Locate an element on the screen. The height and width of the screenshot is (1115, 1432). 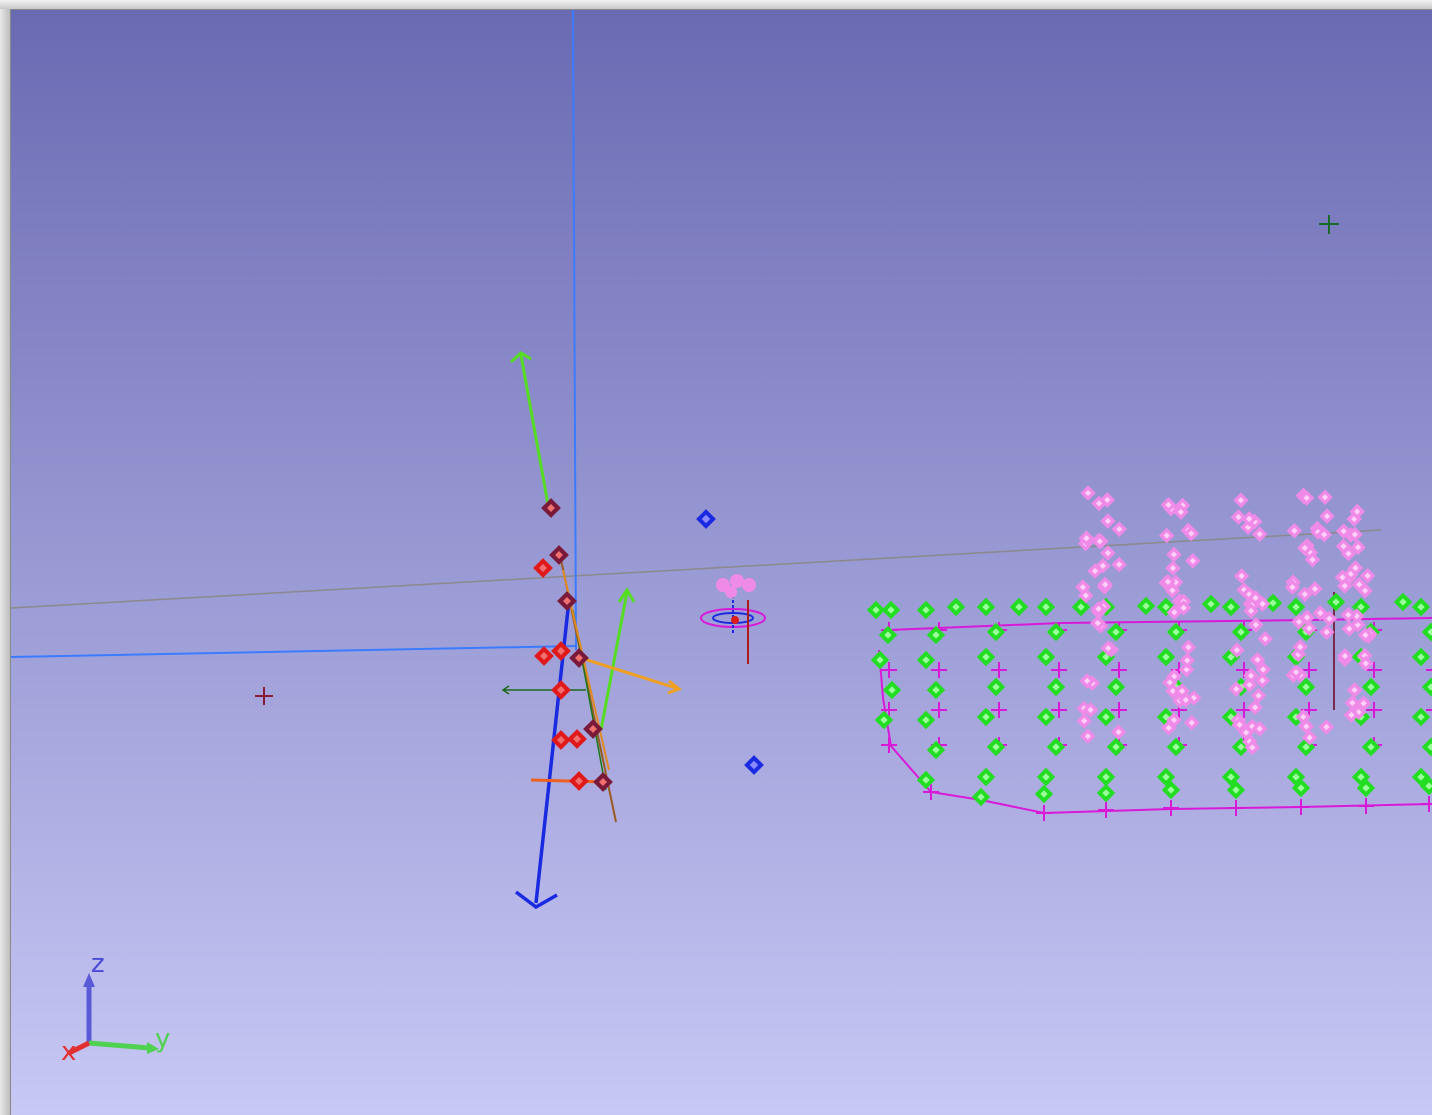
dark-green-small-arrow is located at coordinates (543, 690).